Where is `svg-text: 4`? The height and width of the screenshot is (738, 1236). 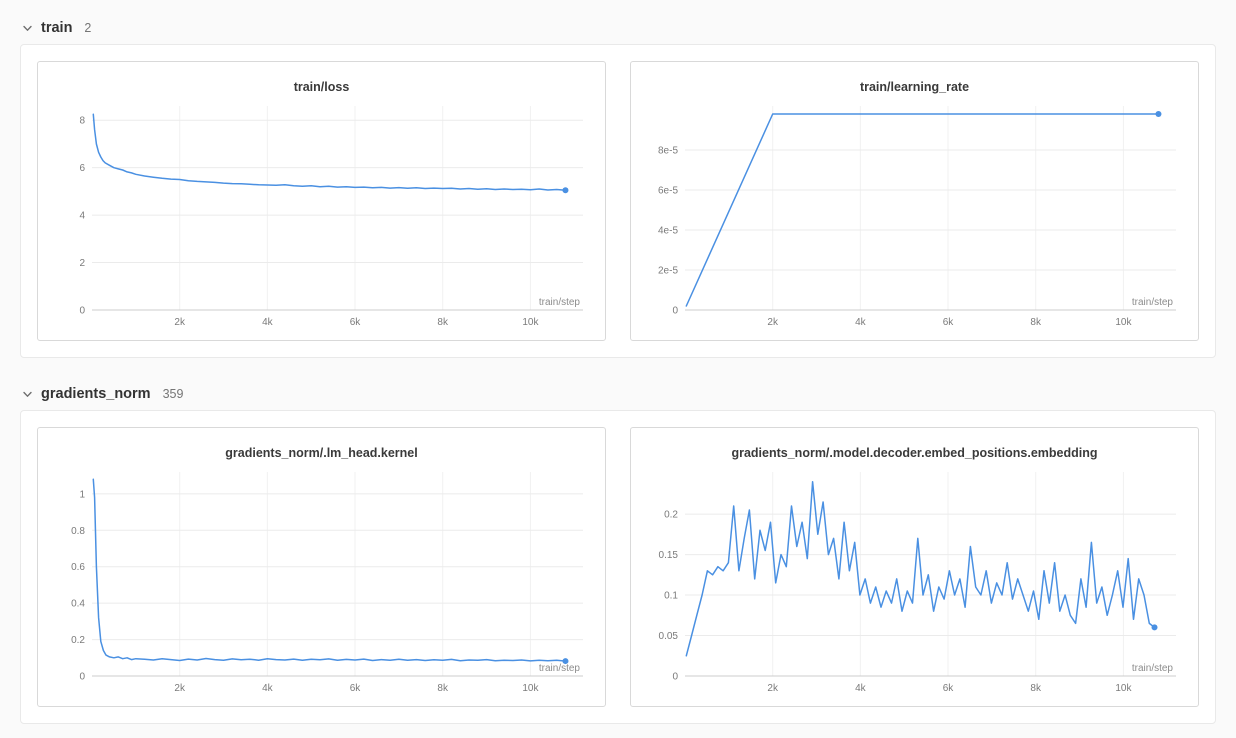 svg-text: 4 is located at coordinates (82, 216).